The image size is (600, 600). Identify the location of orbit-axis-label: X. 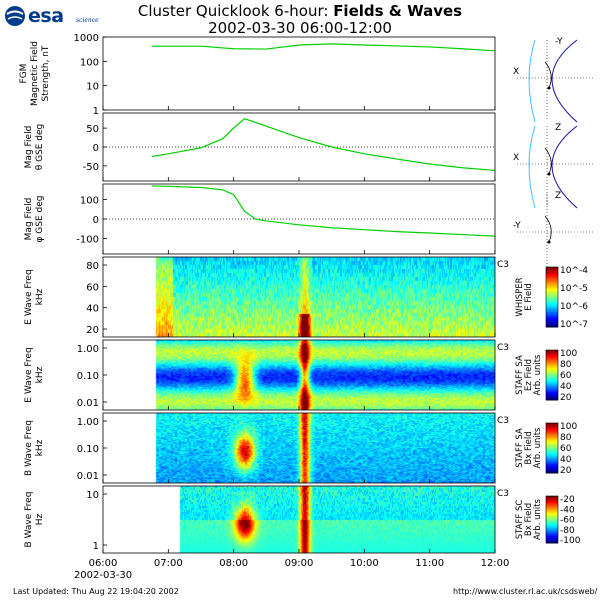
(516, 72).